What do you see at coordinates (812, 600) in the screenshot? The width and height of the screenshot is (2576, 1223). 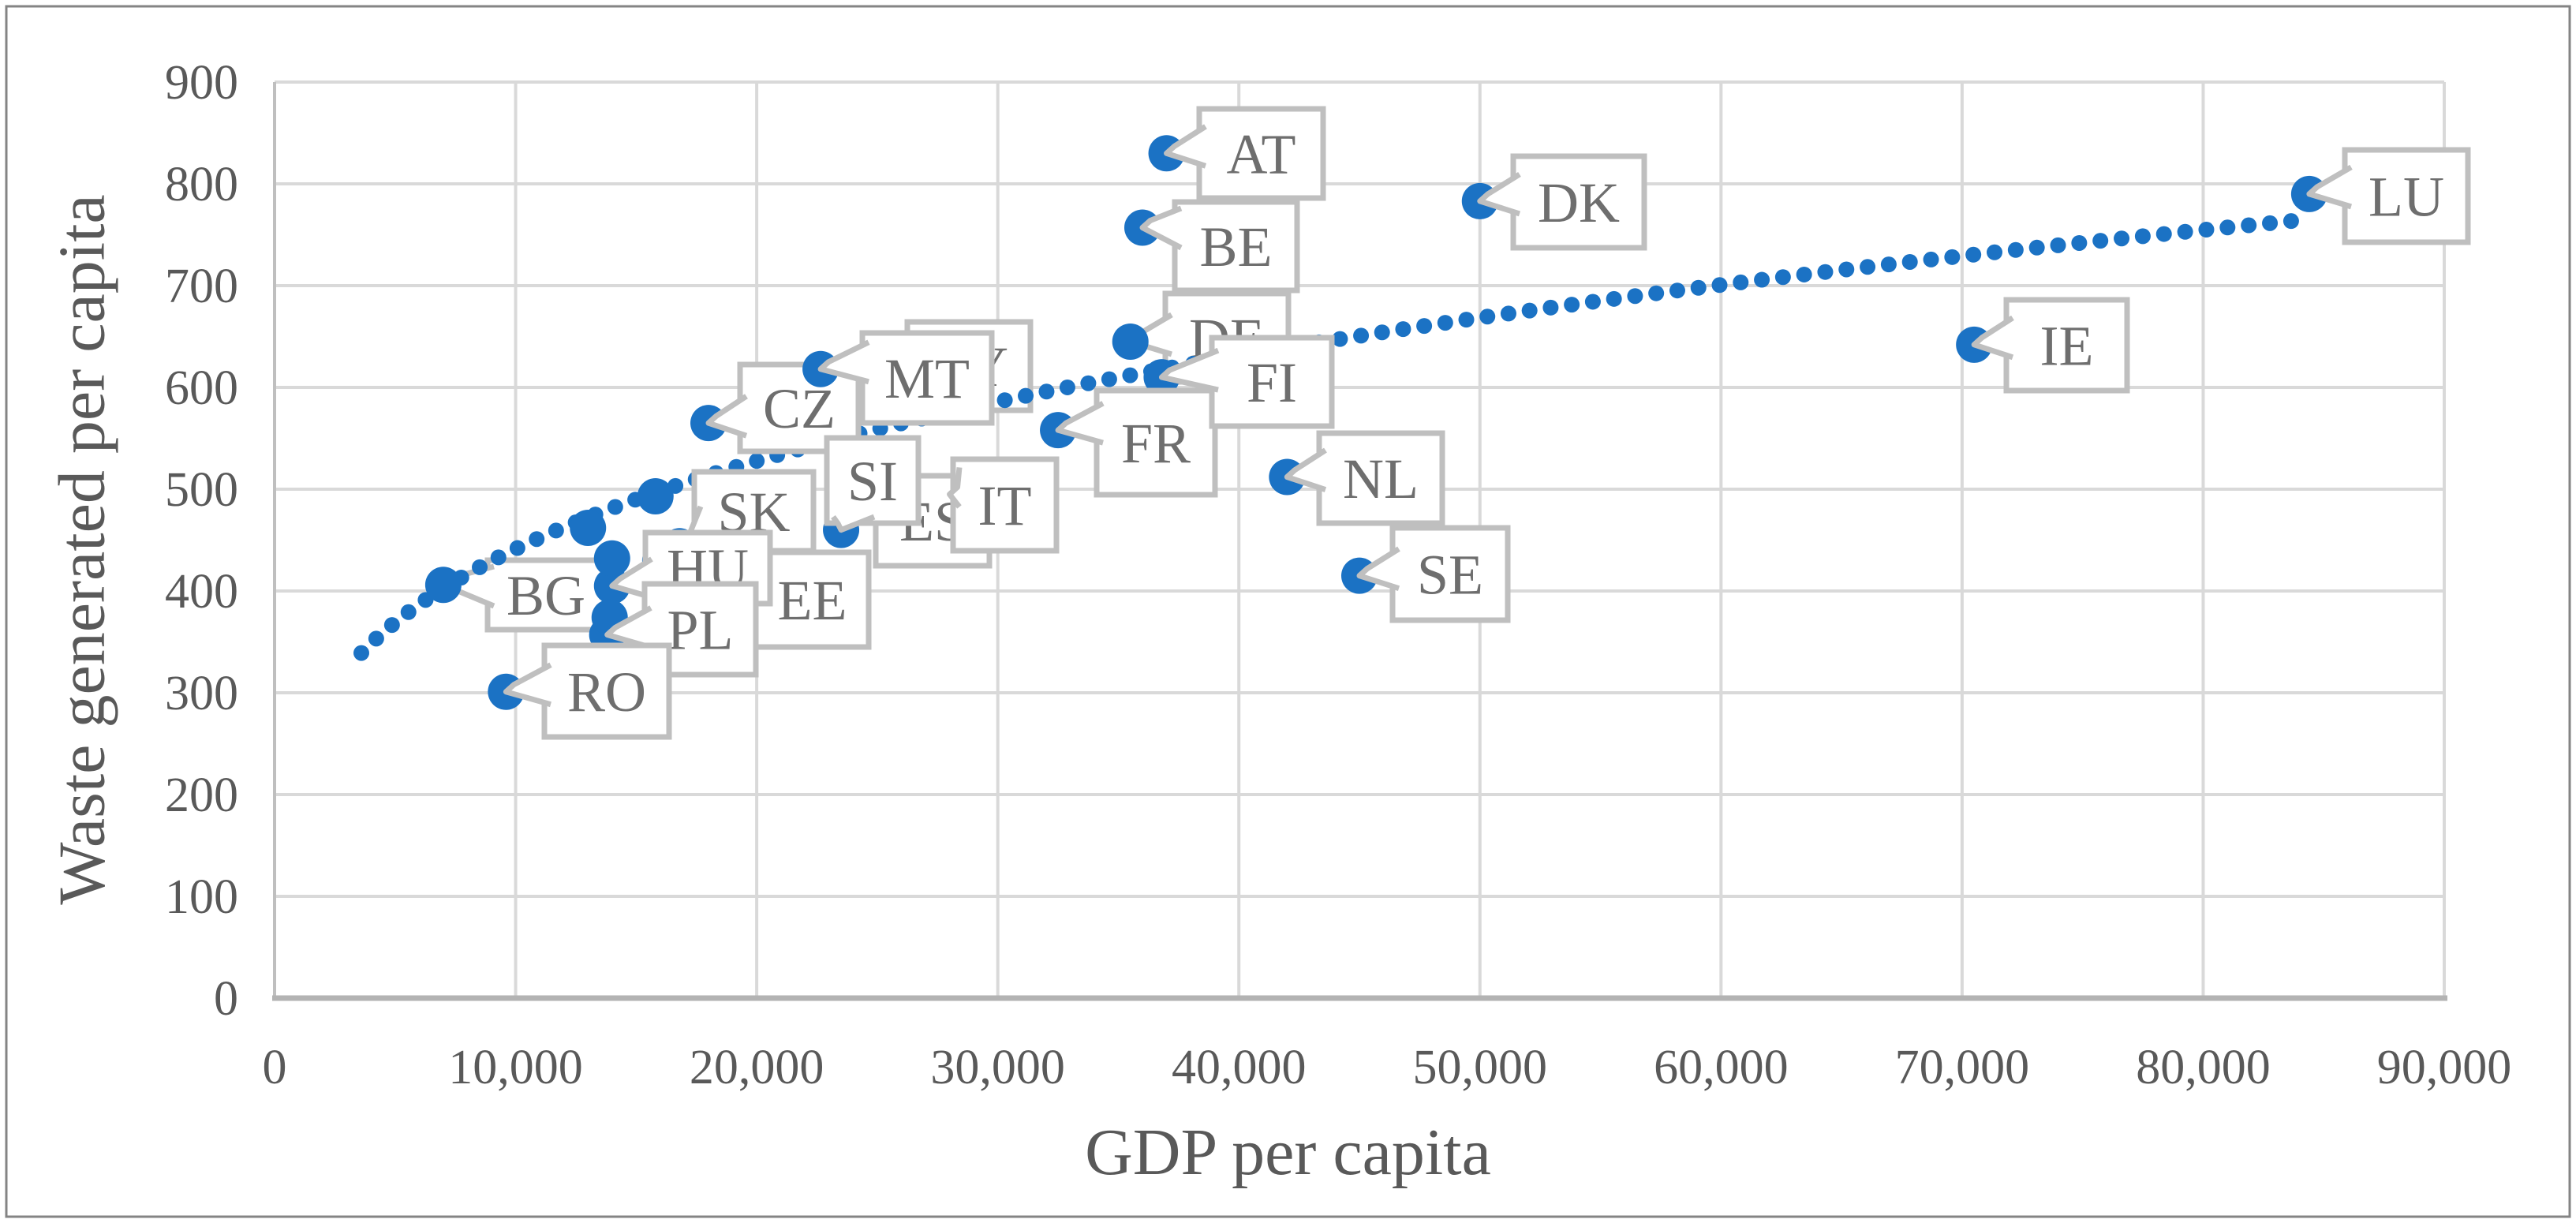 I see `callout-label-EE: EE` at bounding box center [812, 600].